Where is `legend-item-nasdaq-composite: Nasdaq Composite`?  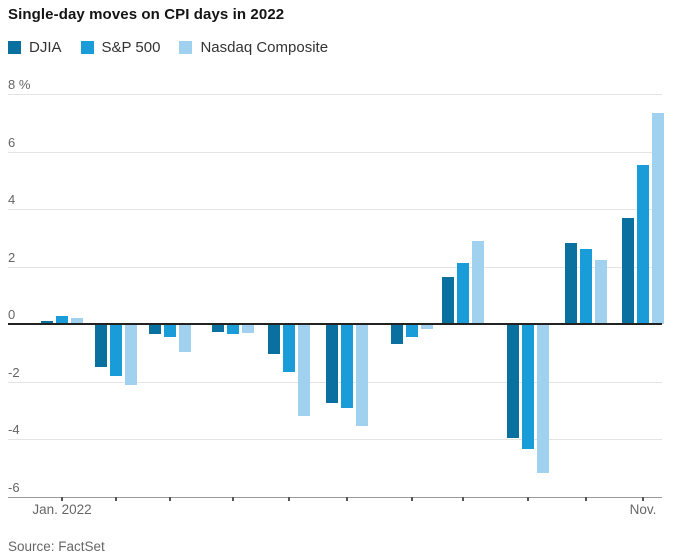 legend-item-nasdaq-composite: Nasdaq Composite is located at coordinates (253, 47).